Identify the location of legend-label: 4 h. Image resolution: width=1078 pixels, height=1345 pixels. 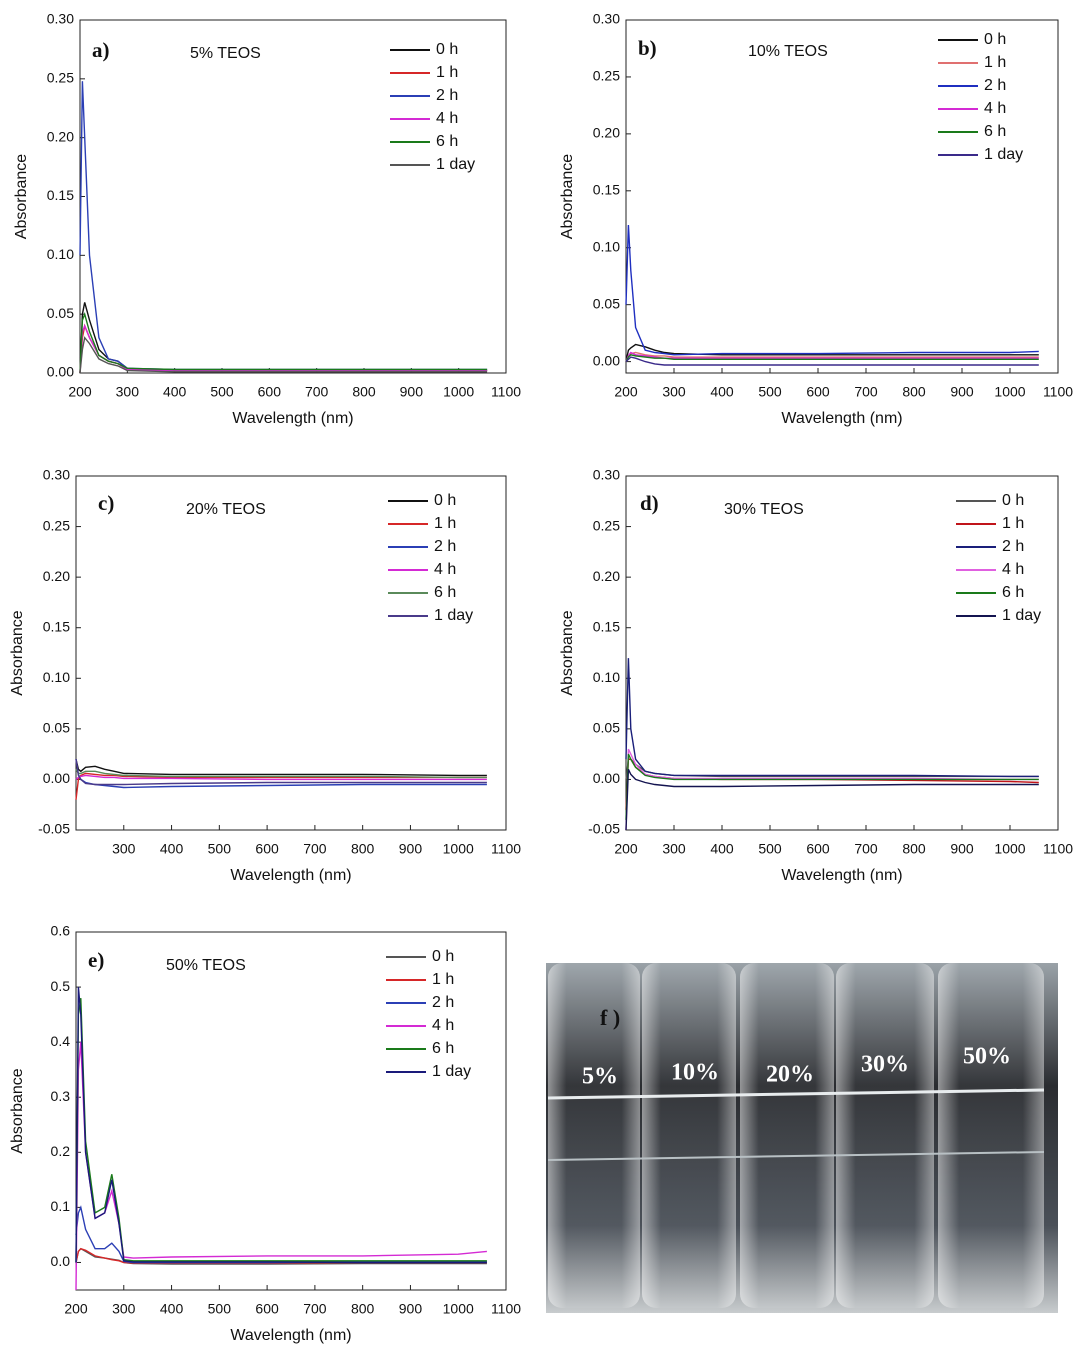
(447, 118).